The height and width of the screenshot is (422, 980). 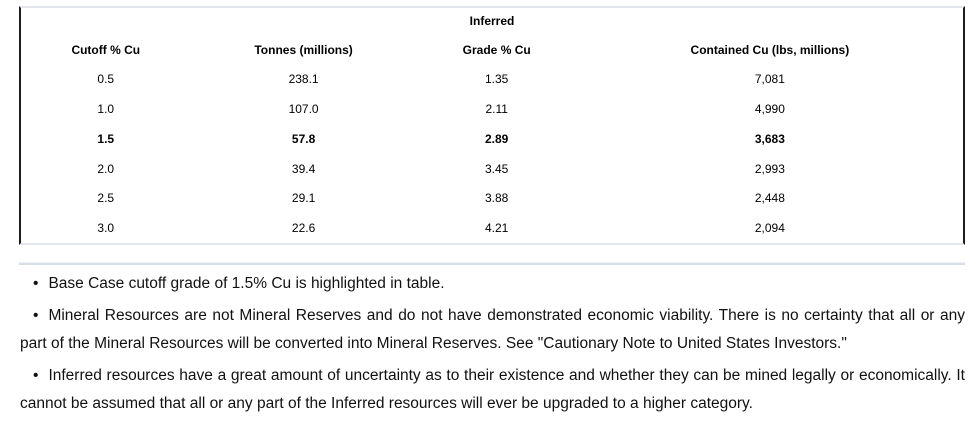 What do you see at coordinates (769, 228) in the screenshot?
I see `cell-contained: 2,094` at bounding box center [769, 228].